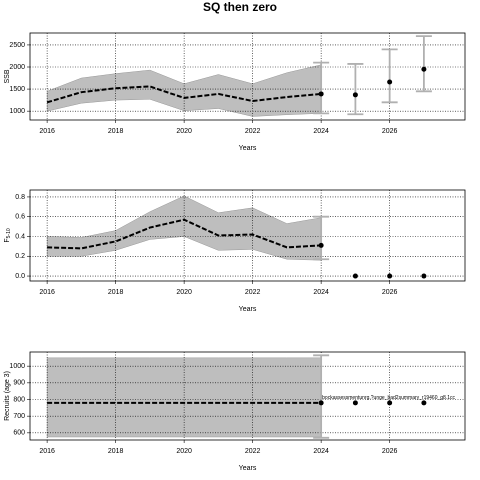  Describe the element at coordinates (17, 45) in the screenshot. I see `y-tick-label: 2500` at that location.